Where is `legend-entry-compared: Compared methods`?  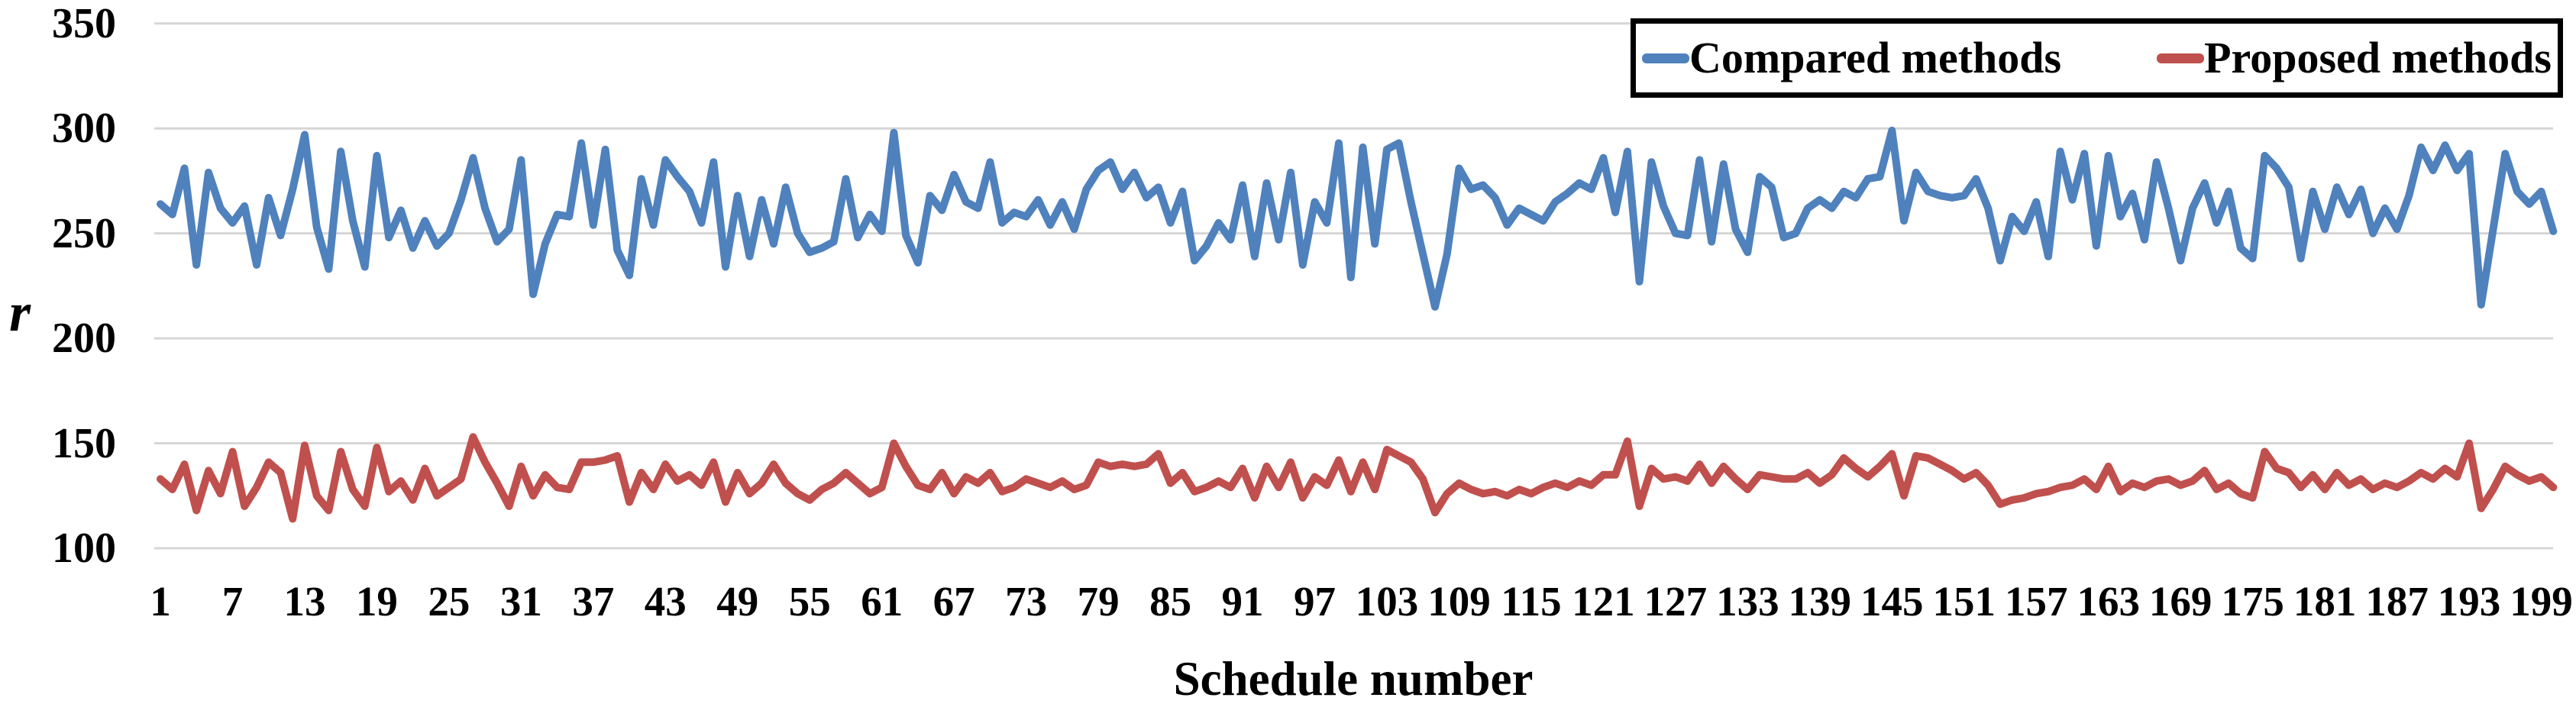 legend-entry-compared: Compared methods is located at coordinates (1851, 58).